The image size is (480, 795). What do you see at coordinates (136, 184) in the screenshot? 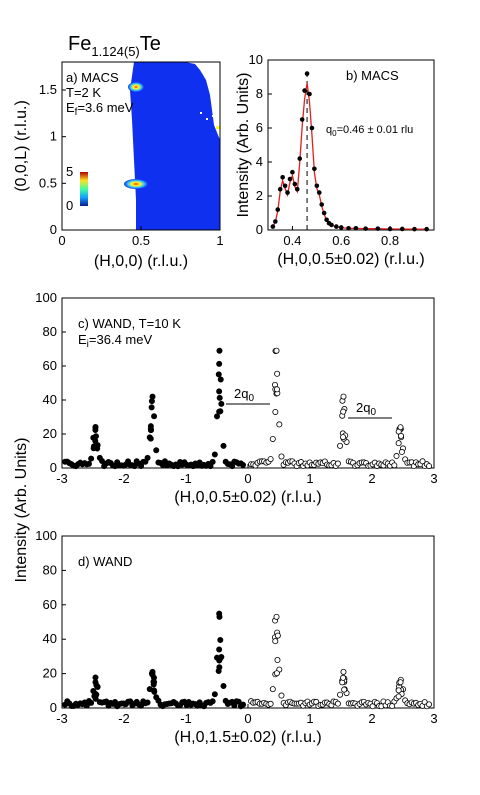
I see `heatmap-peak-lower` at bounding box center [136, 184].